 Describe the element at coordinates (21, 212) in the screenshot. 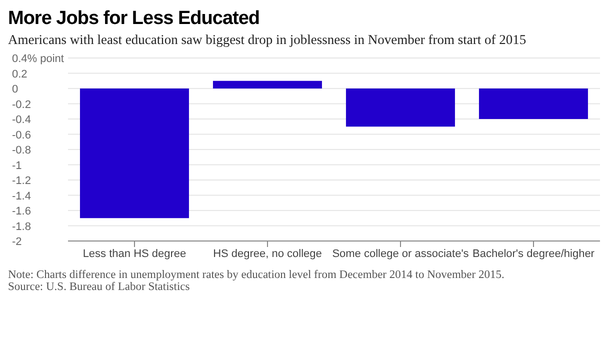

I see `y-tick-label: -1.6` at that location.